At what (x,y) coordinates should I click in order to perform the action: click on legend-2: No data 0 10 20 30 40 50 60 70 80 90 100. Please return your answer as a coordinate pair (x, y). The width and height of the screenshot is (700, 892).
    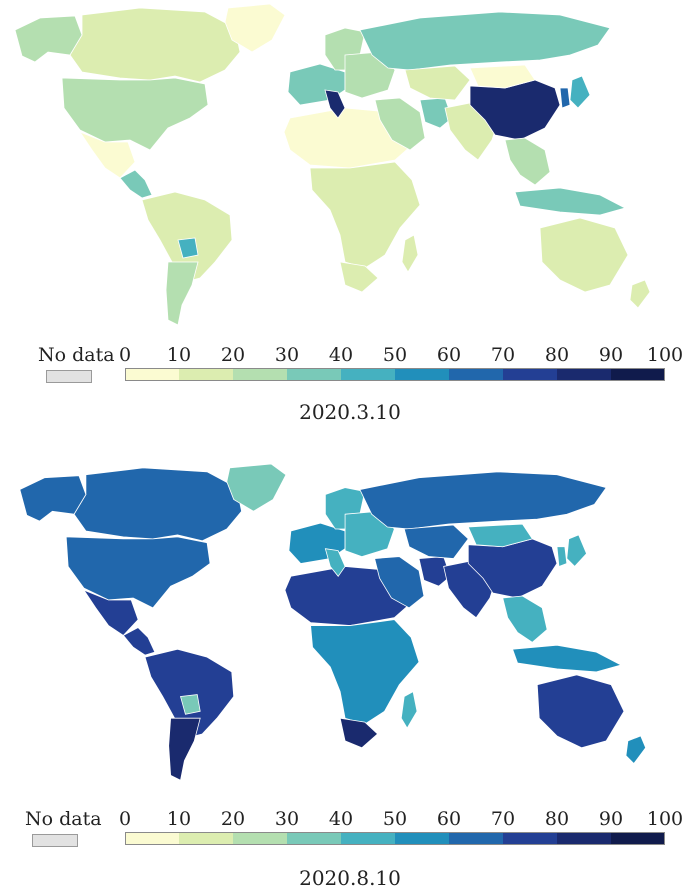
    Looking at the image, I should click on (350, 825).